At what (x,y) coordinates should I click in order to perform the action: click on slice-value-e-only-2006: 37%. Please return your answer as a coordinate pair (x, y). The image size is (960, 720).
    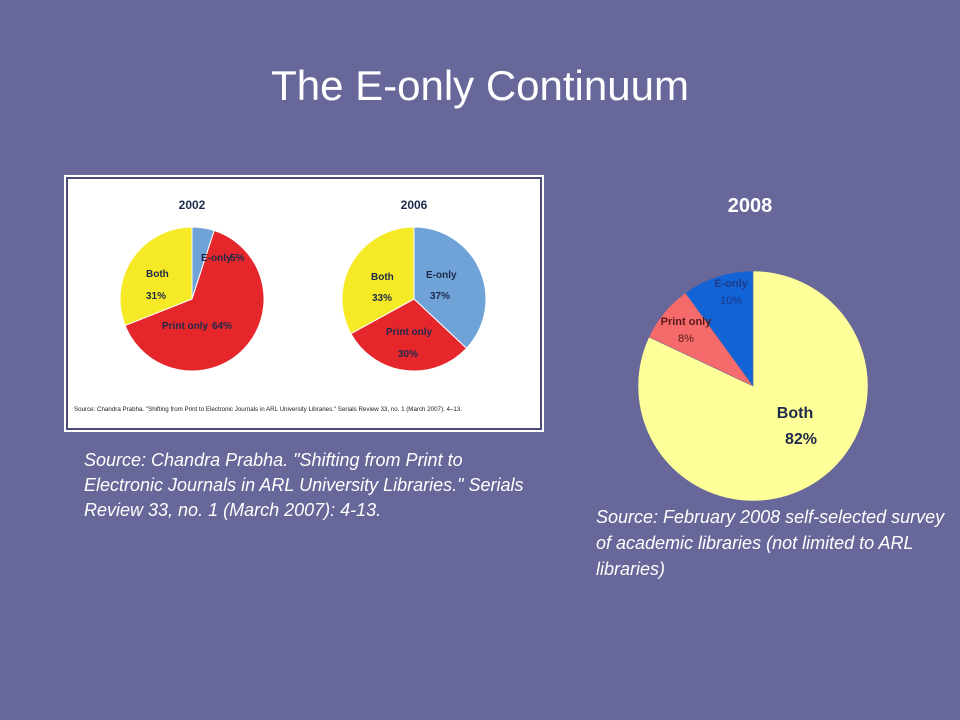
    Looking at the image, I should click on (440, 296).